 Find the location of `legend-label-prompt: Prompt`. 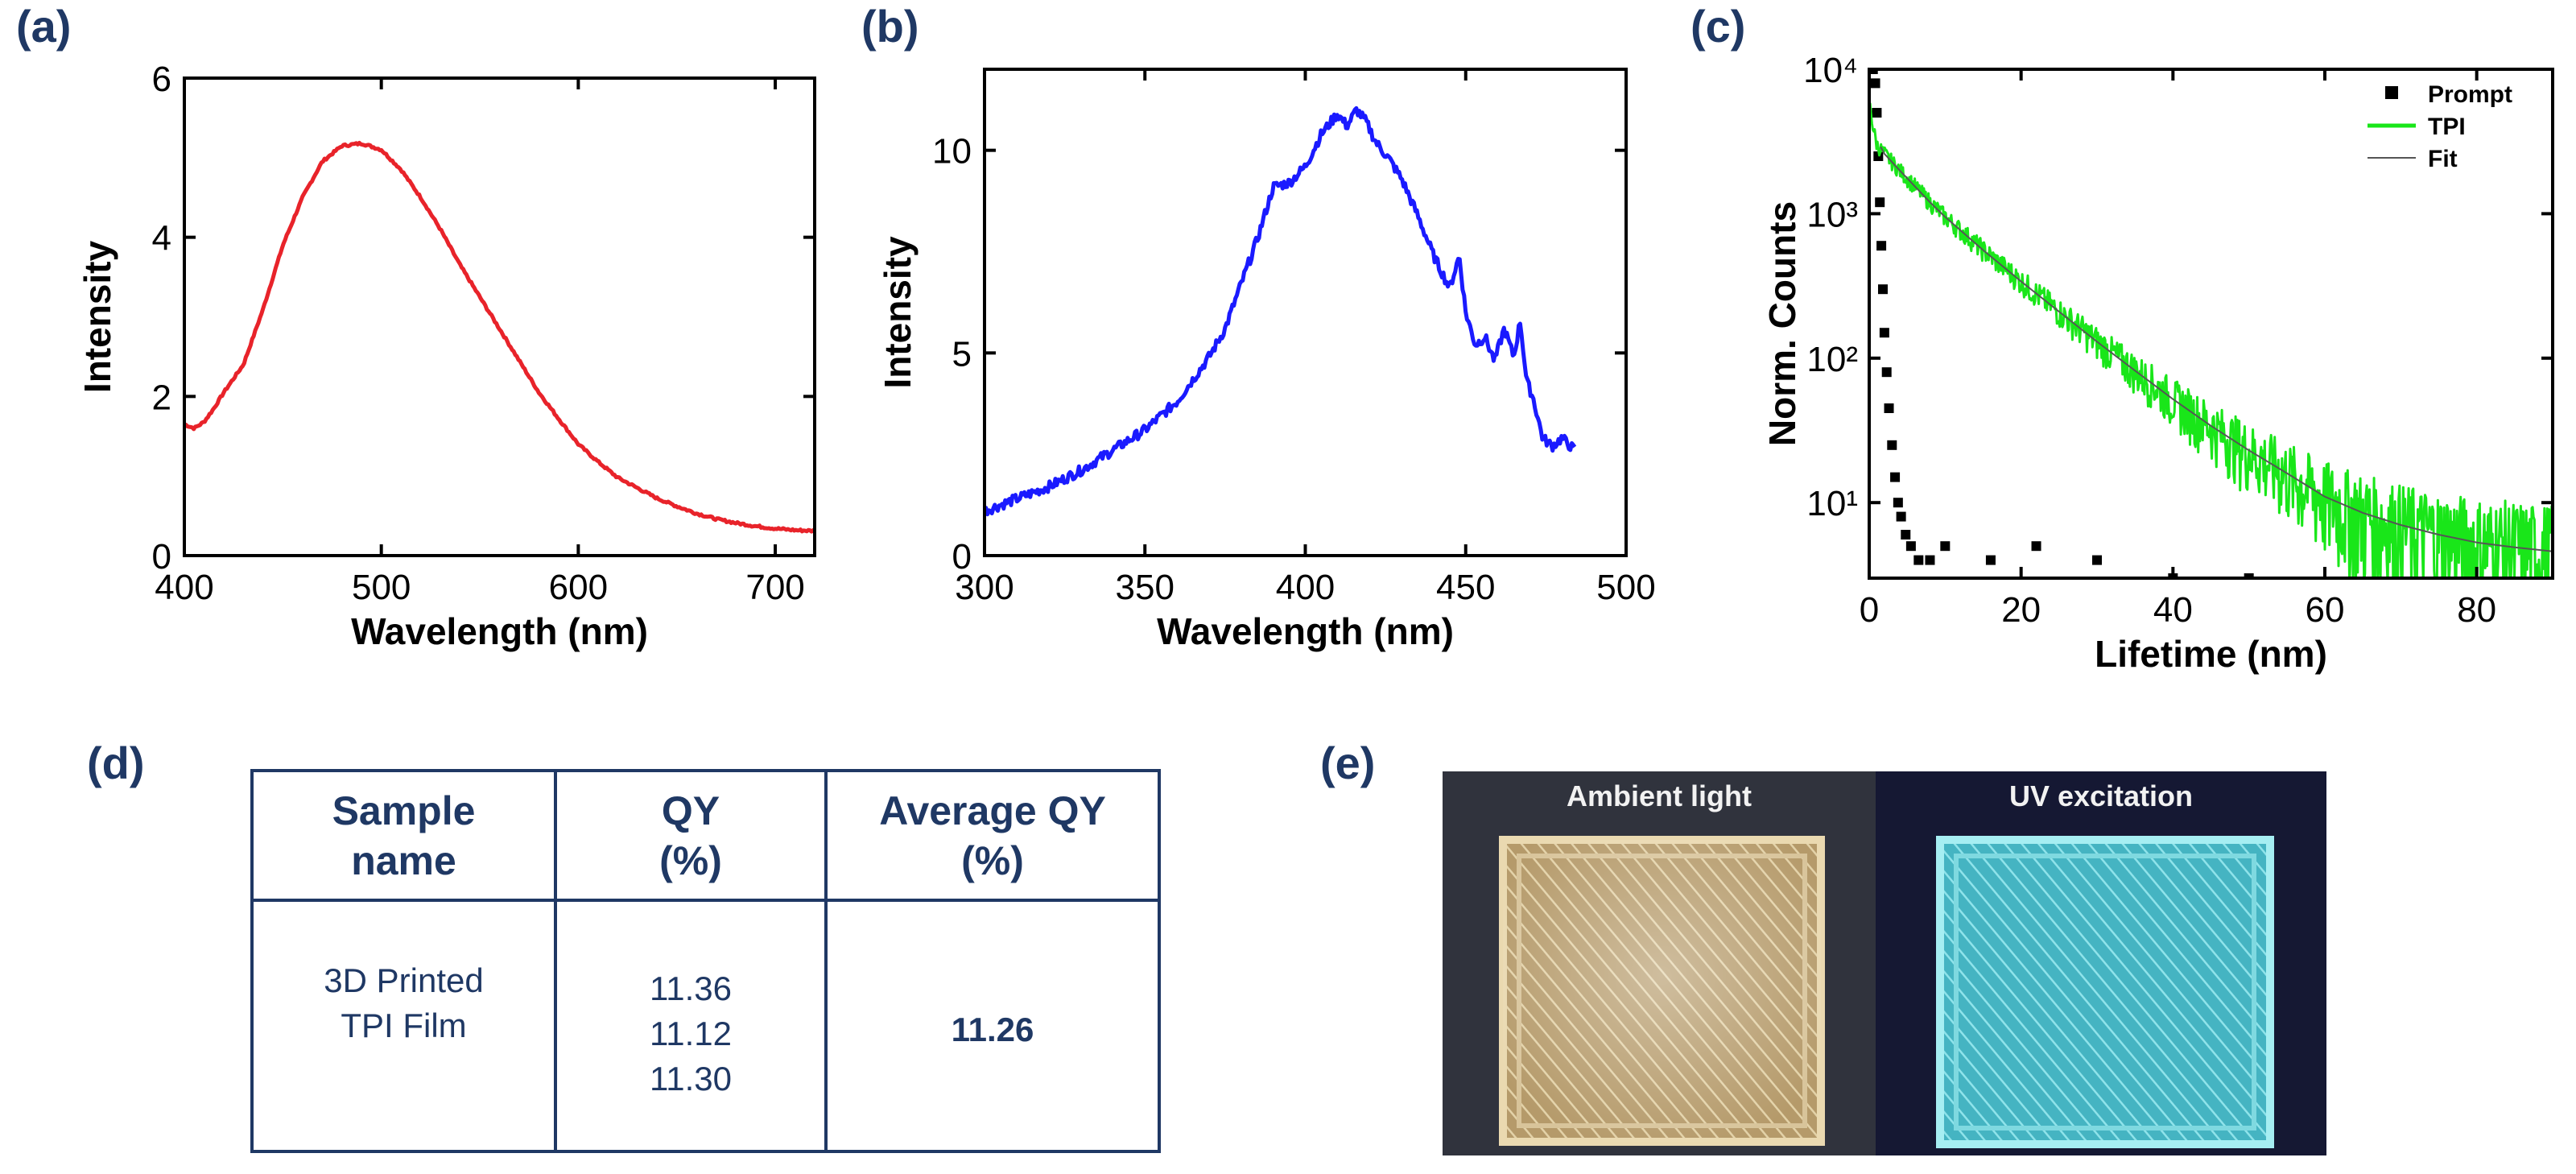

legend-label-prompt: Prompt is located at coordinates (2470, 94).